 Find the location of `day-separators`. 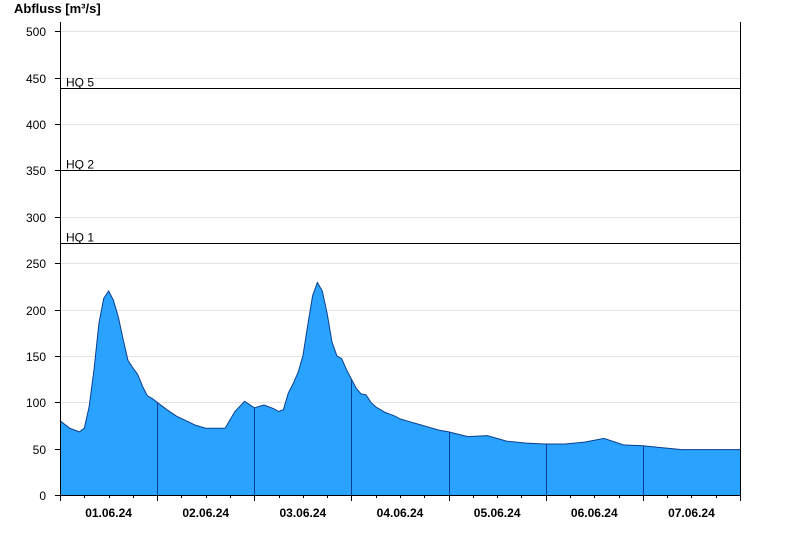

day-separators is located at coordinates (400, 437).